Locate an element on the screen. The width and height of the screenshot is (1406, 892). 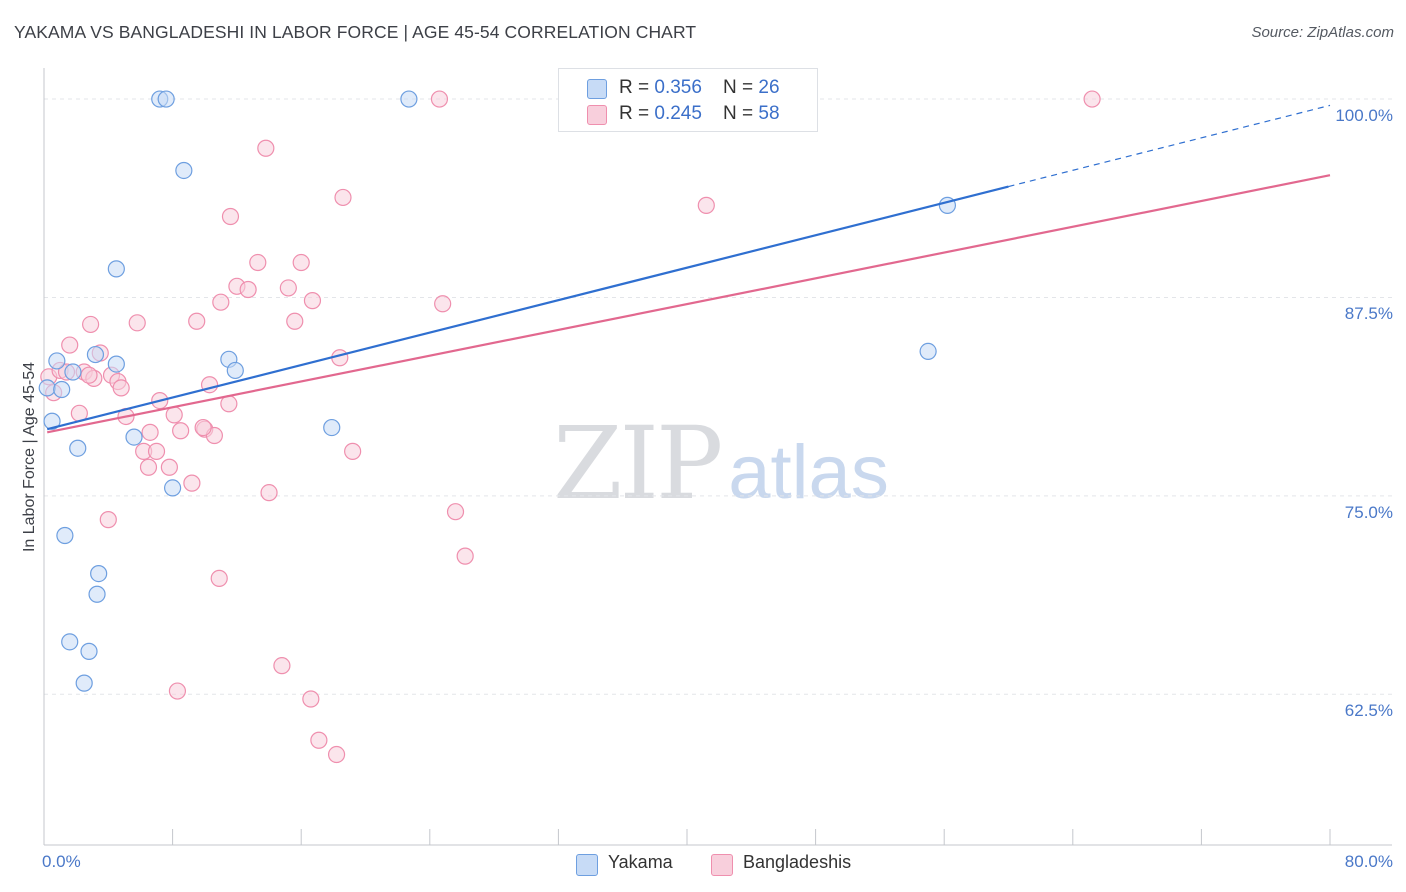
y-tick-label: 75.0% is located at coordinates (1368, 512).